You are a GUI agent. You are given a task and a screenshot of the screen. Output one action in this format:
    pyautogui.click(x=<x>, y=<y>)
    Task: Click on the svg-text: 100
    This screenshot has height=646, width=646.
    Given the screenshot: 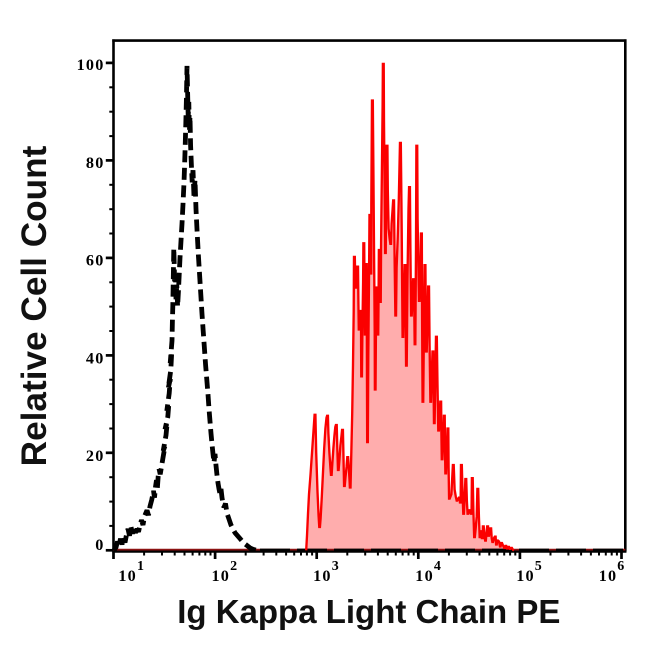 What is the action you would take?
    pyautogui.click(x=91, y=65)
    